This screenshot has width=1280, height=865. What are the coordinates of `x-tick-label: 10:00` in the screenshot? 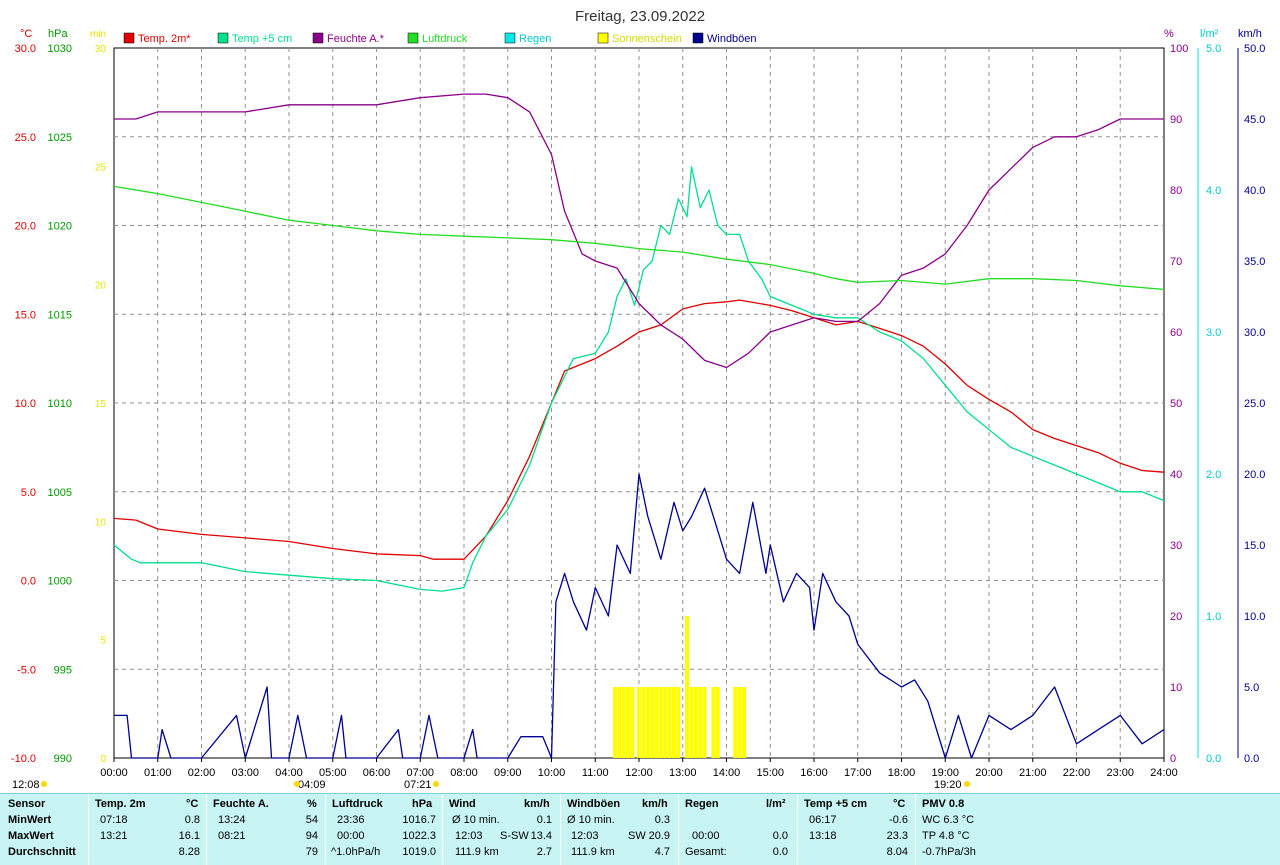 It's located at (552, 773).